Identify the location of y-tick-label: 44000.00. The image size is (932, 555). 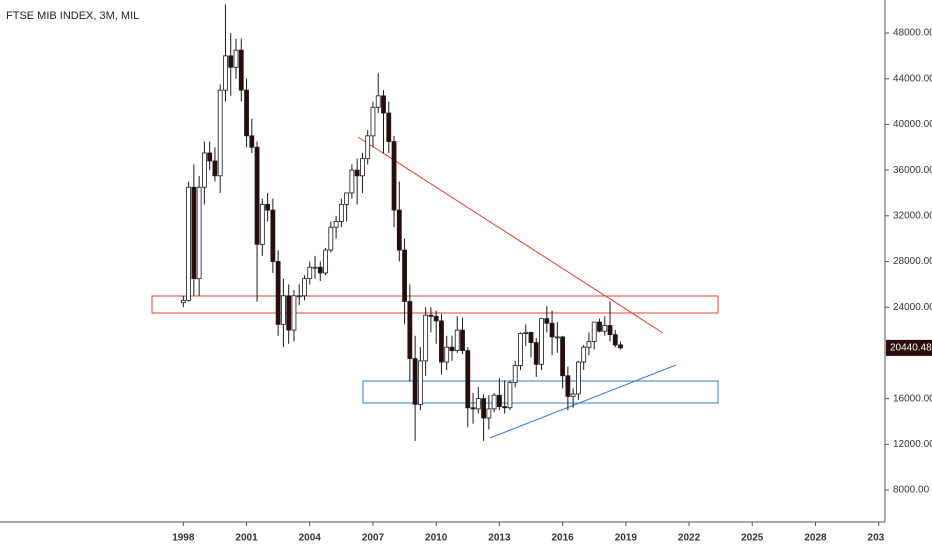
(912, 78).